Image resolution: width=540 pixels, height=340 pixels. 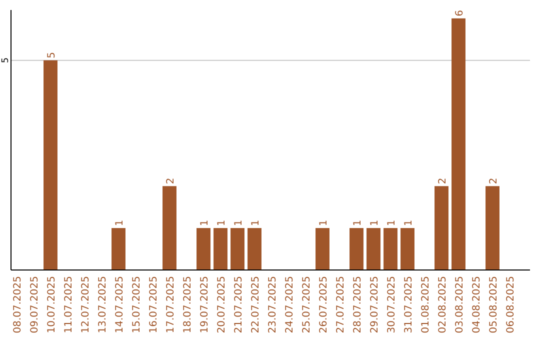 What do you see at coordinates (103, 305) in the screenshot?
I see `x-tick-label: 13.07.2025` at bounding box center [103, 305].